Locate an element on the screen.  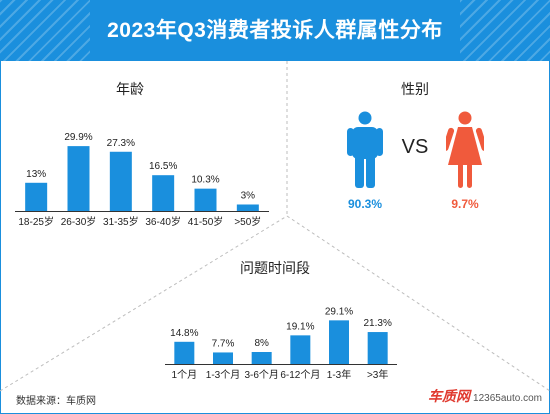
duration-category-label: >3年 is located at coordinates (377, 374).